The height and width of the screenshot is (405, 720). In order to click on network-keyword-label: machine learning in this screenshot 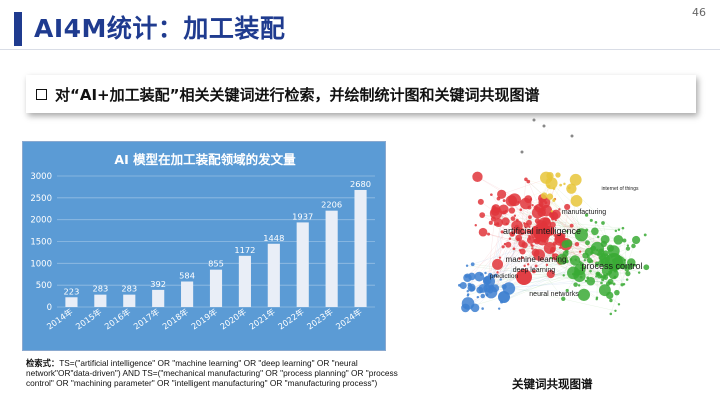, I will do `click(536, 259)`.